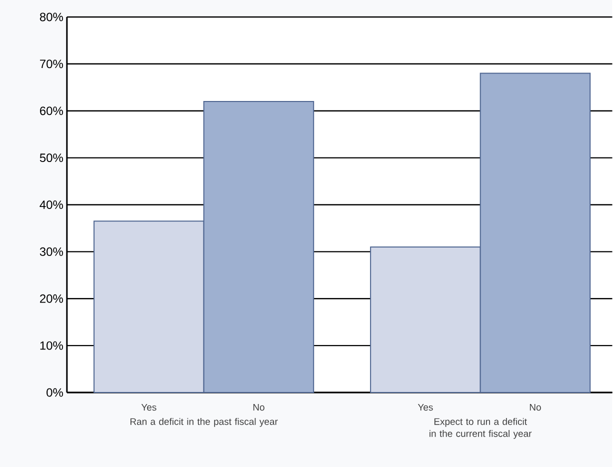 The height and width of the screenshot is (467, 613). I want to click on y-tick-label: 60%, so click(51, 110).